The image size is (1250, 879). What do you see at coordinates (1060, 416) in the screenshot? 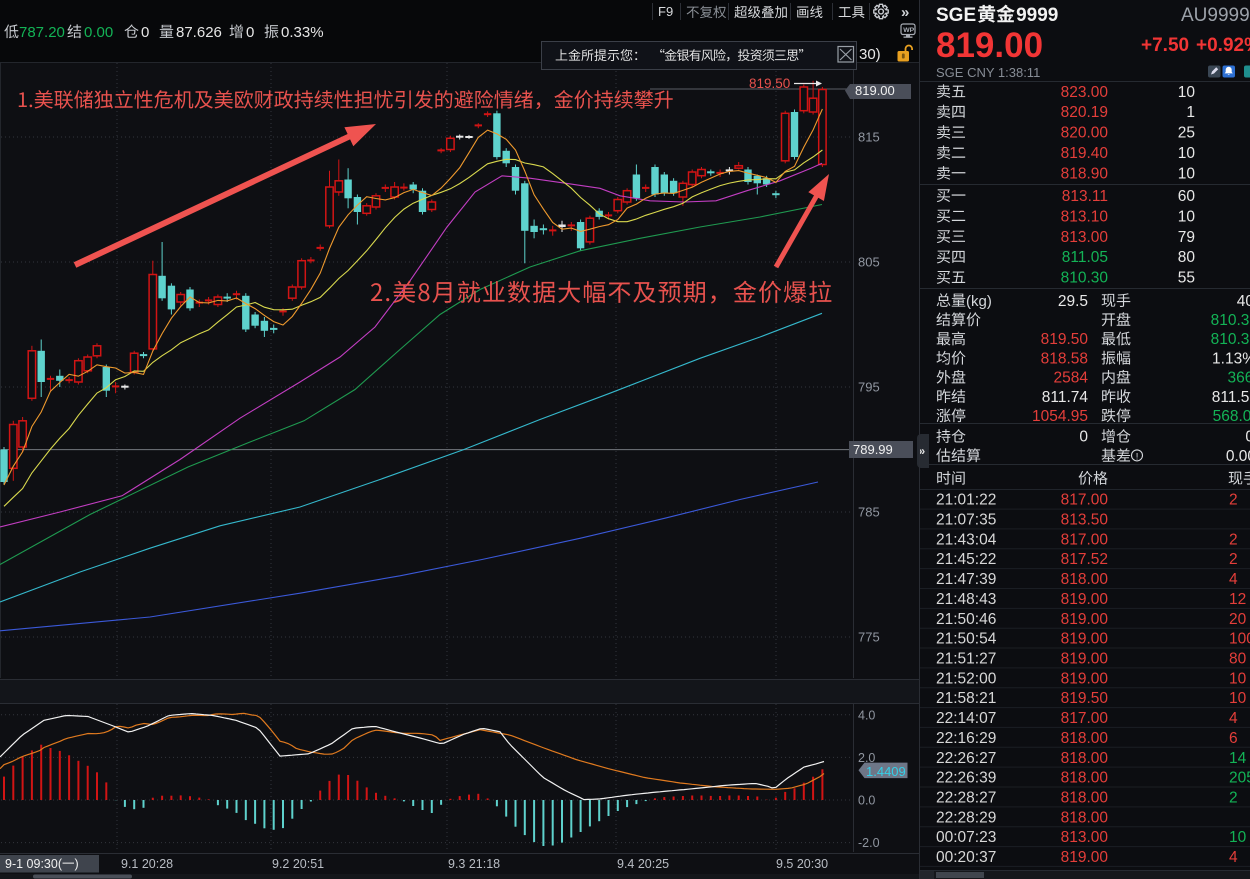
I see `svg-text: 1054.95` at bounding box center [1060, 416].